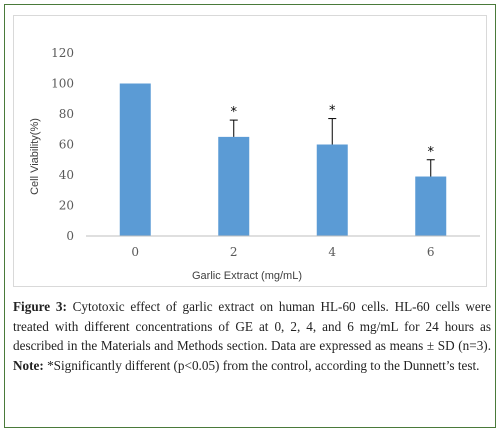 The image size is (502, 435). What do you see at coordinates (62, 53) in the screenshot?
I see `y-tick-label: 120` at bounding box center [62, 53].